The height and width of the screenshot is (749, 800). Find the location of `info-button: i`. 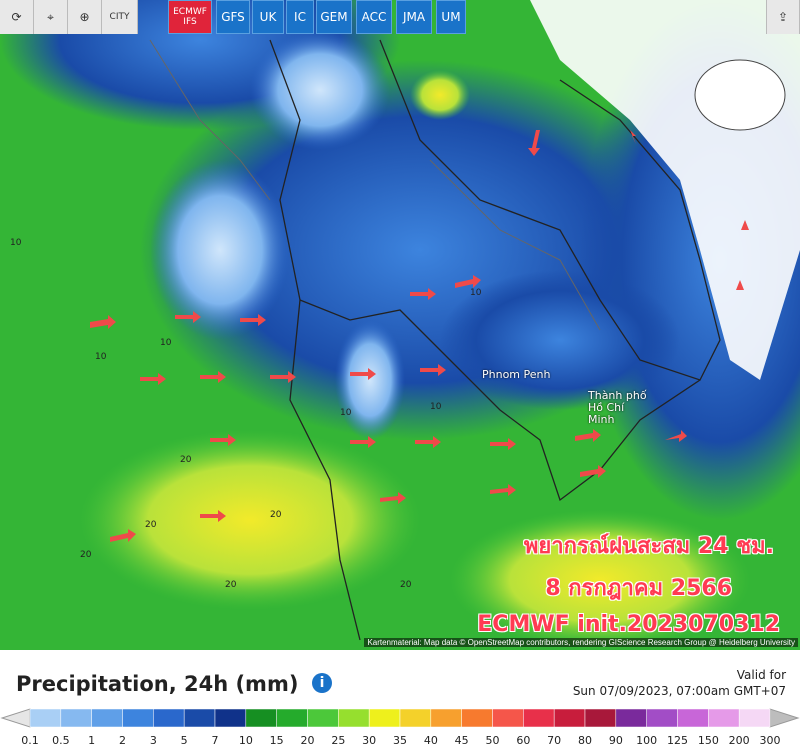

info-button: i is located at coordinates (322, 683).